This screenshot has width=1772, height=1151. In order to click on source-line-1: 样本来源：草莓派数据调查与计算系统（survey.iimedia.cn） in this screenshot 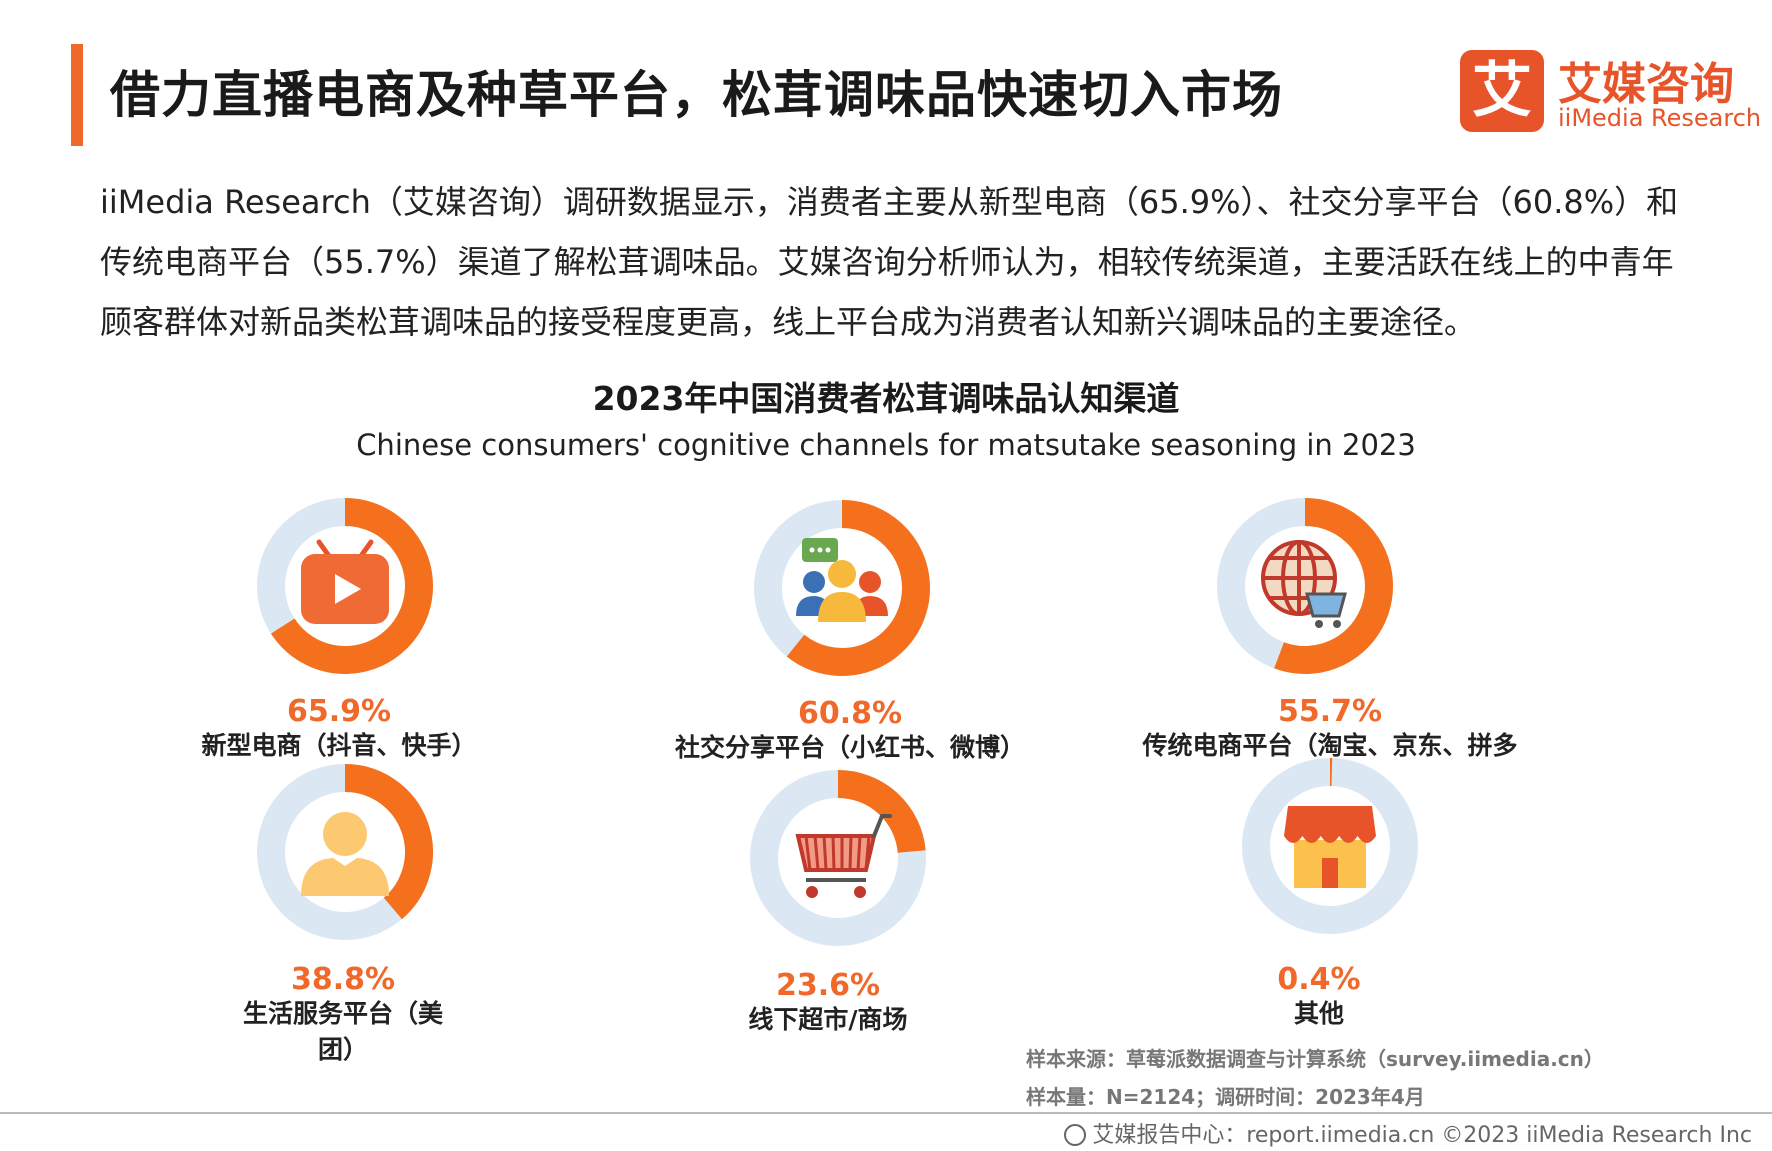, I will do `click(1315, 1059)`.